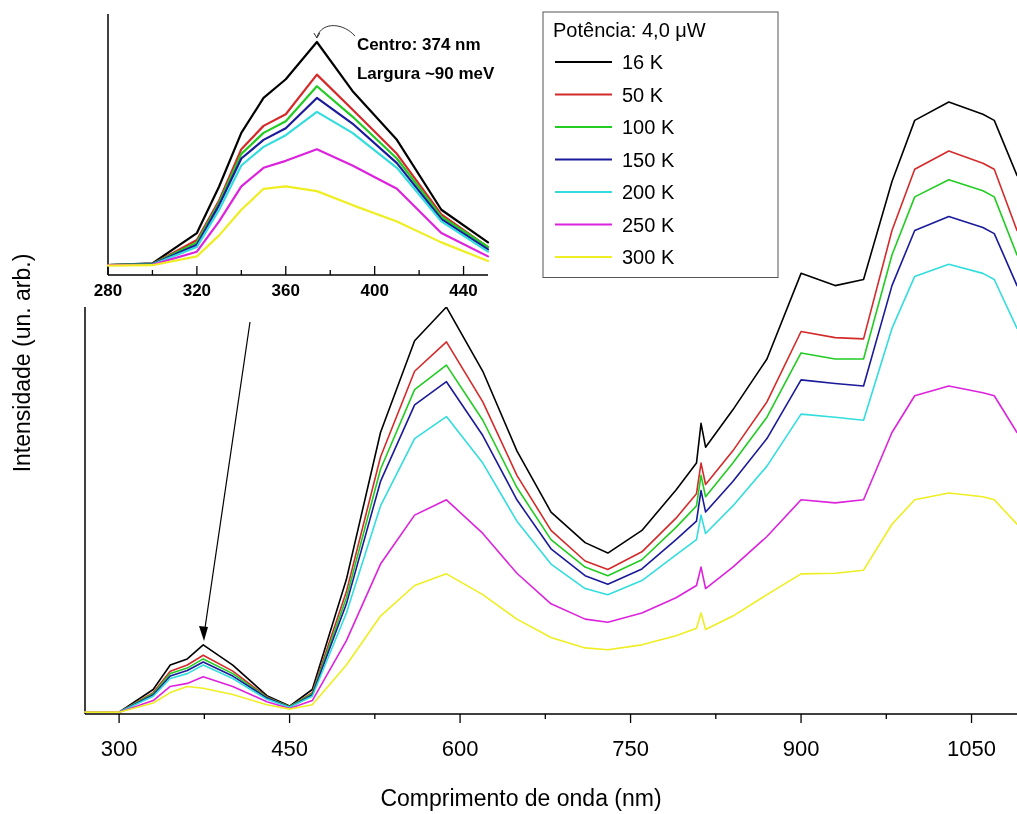  Describe the element at coordinates (374, 290) in the screenshot. I see `x-tick-label: 400` at that location.